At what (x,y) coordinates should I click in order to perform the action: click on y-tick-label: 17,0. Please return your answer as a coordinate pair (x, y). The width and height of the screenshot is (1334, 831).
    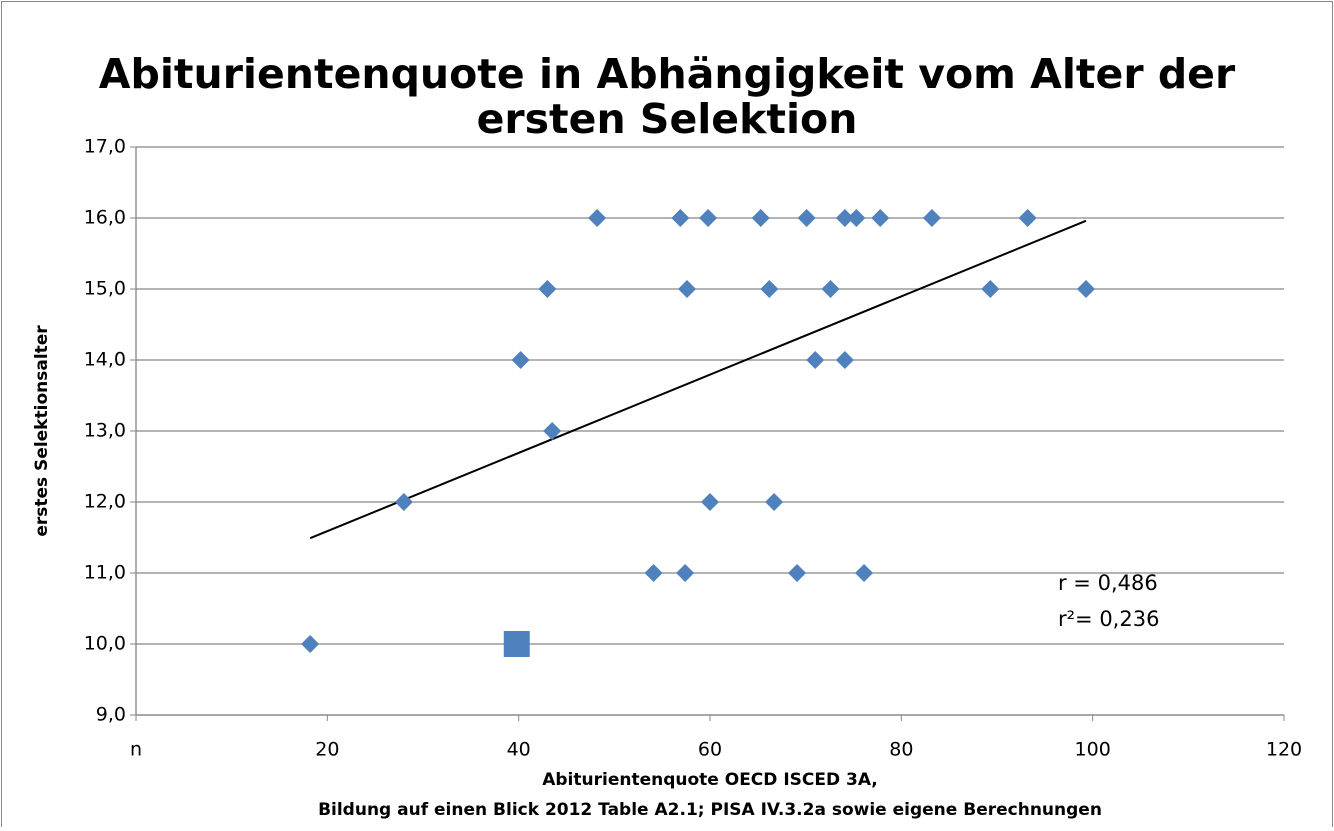
    Looking at the image, I should click on (105, 147).